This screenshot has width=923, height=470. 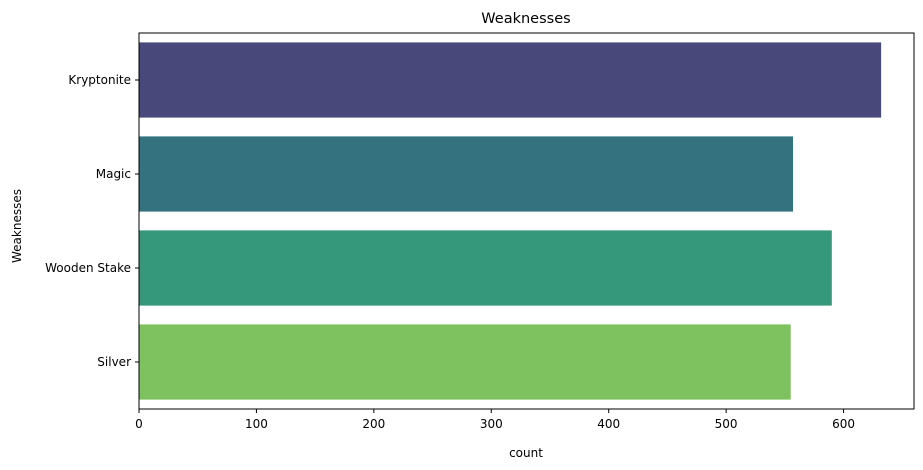 I want to click on x-axis-ticks: 0 100 200 300 400 500 600, so click(x=495, y=420).